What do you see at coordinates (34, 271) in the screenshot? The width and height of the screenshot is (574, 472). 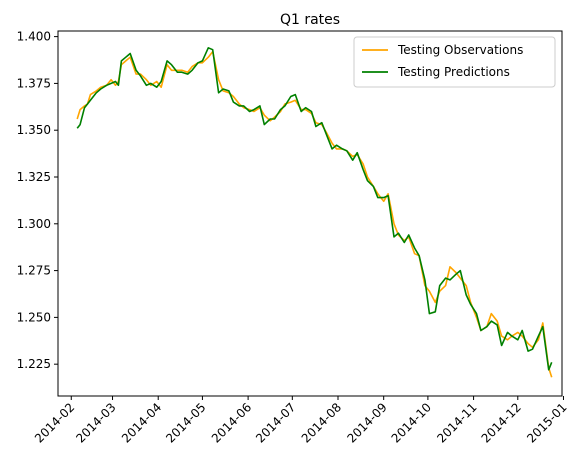 I see `y-tick-label: 1.275` at bounding box center [34, 271].